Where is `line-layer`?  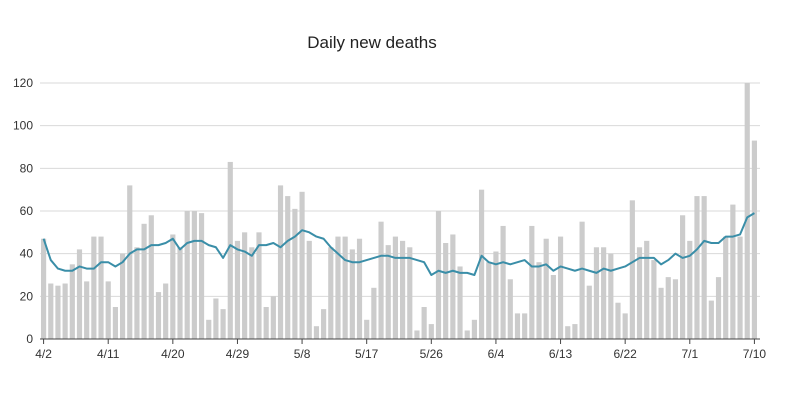
line-layer is located at coordinates (398, 244).